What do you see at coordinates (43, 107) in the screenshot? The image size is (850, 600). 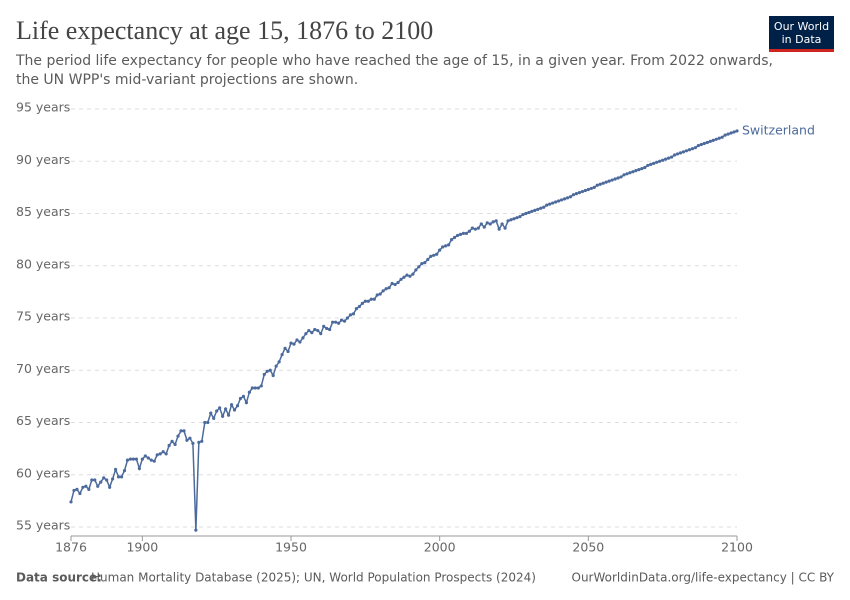 I see `y-tick-label: 95 years` at bounding box center [43, 107].